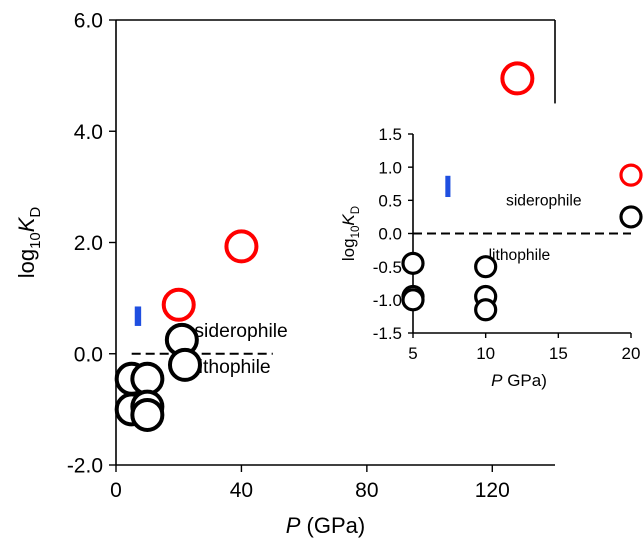  I want to click on main-y-tick-label: -2.0, so click(85, 466).